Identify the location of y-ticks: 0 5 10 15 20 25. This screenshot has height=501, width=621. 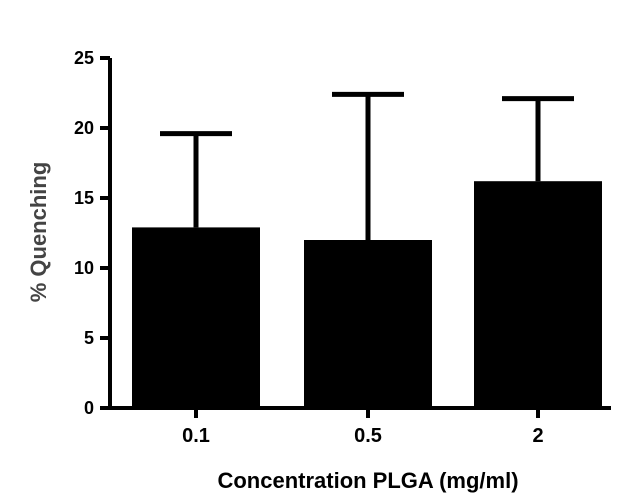
(92, 233).